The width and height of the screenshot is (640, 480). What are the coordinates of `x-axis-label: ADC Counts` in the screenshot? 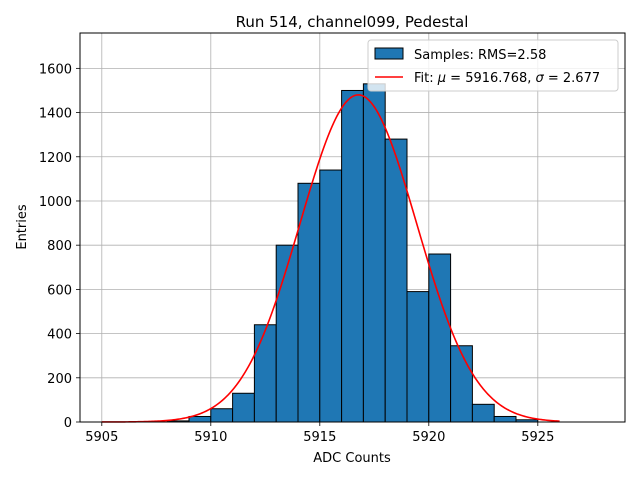 It's located at (352, 458).